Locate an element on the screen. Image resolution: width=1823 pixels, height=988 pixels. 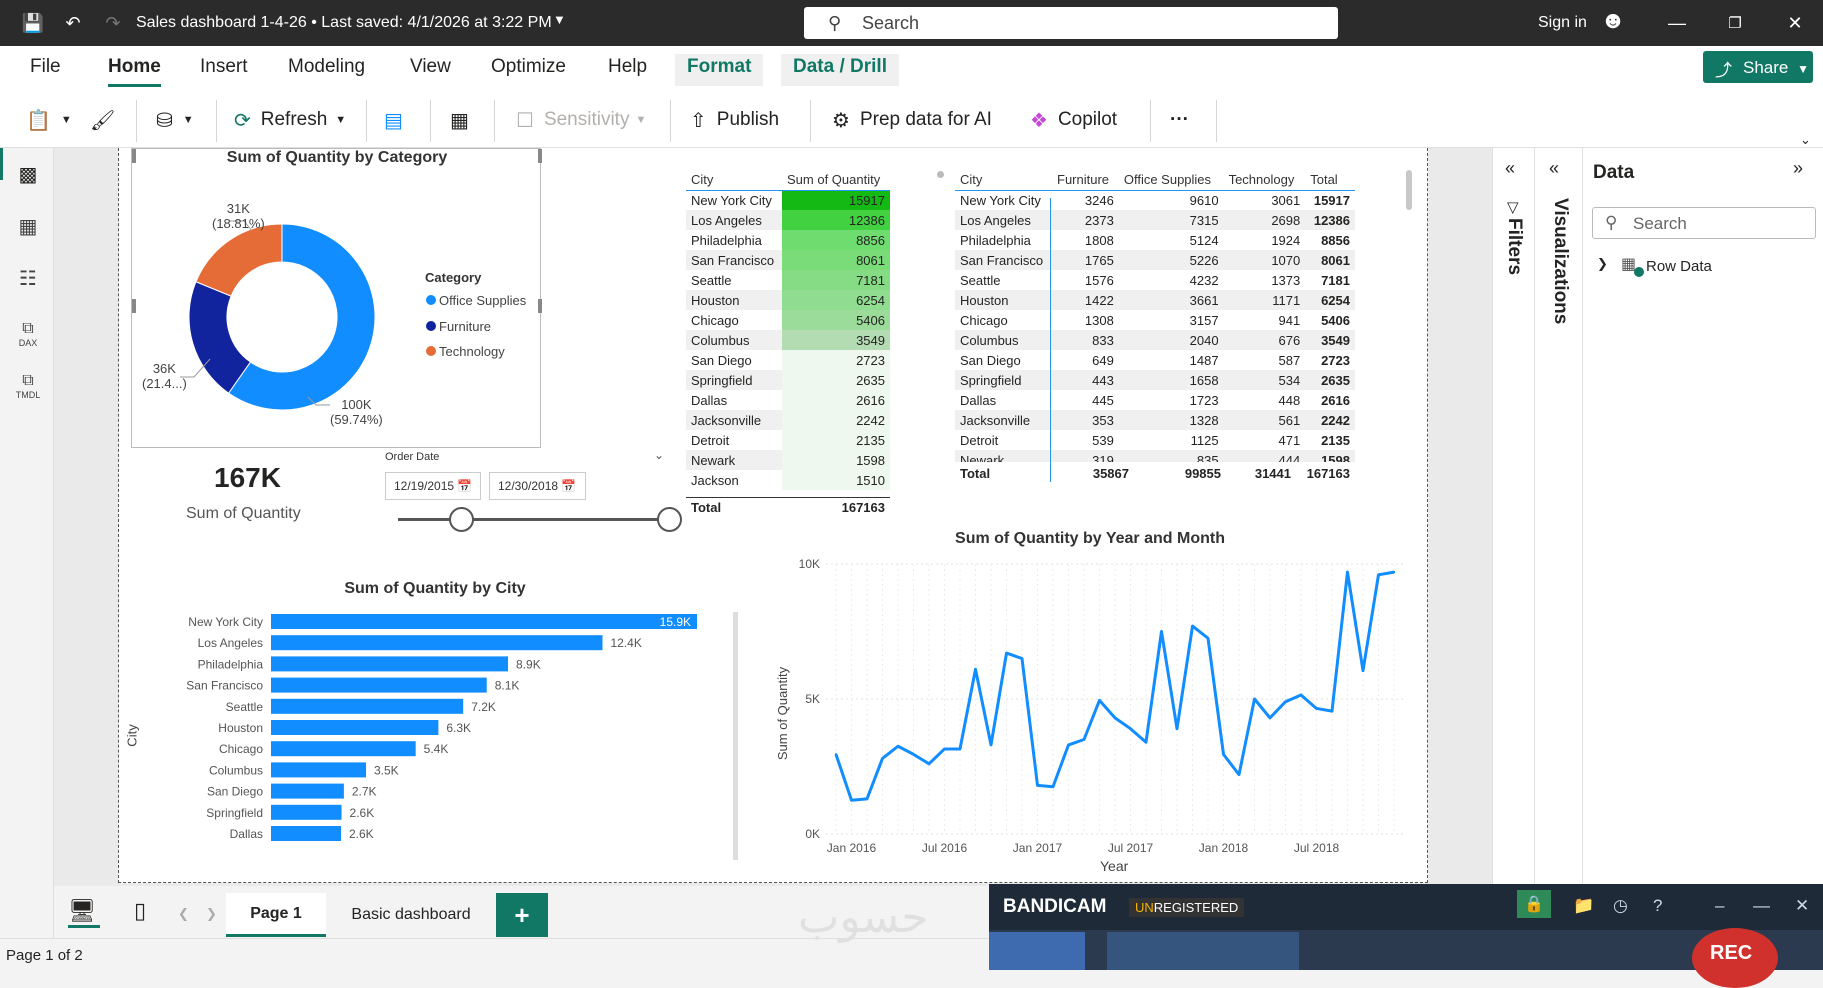
screen-mode-button is located at coordinates (1037, 951).